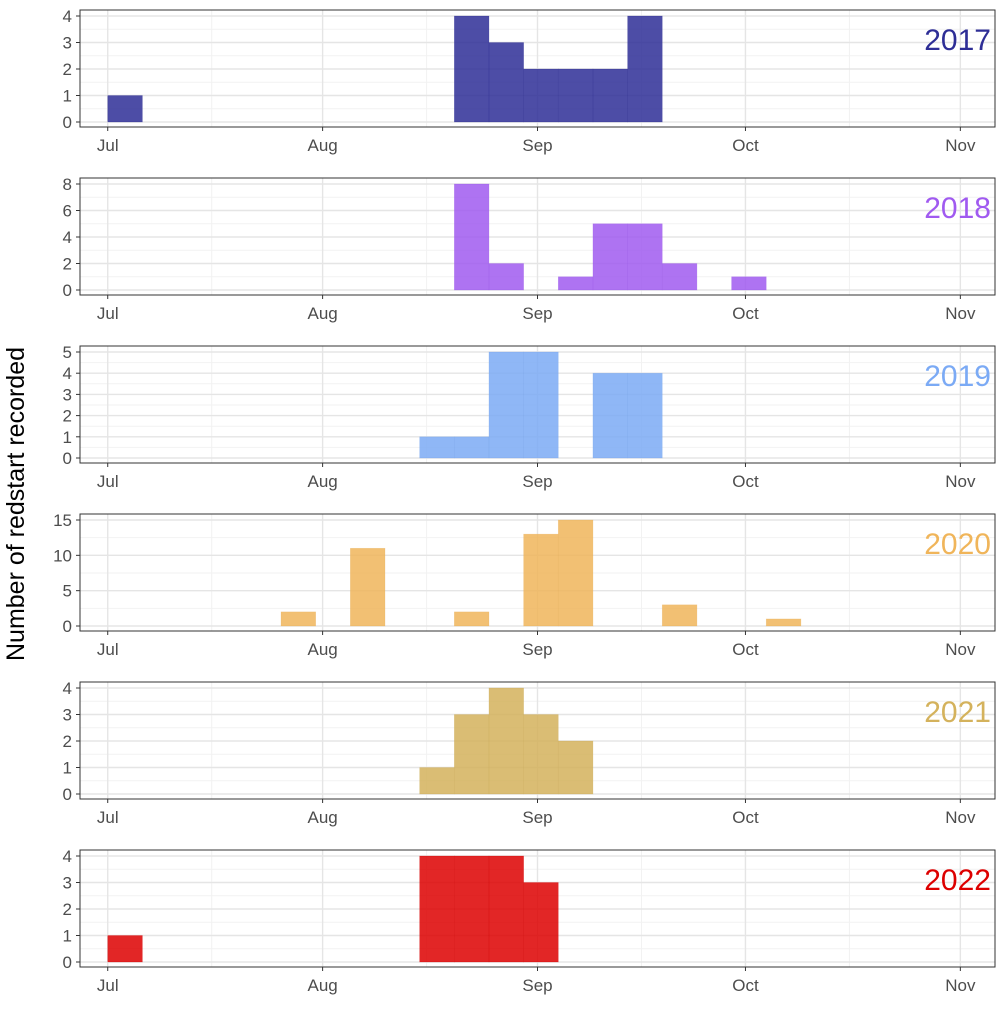 The width and height of the screenshot is (1008, 1013). I want to click on y-tick-label: 10, so click(62, 555).